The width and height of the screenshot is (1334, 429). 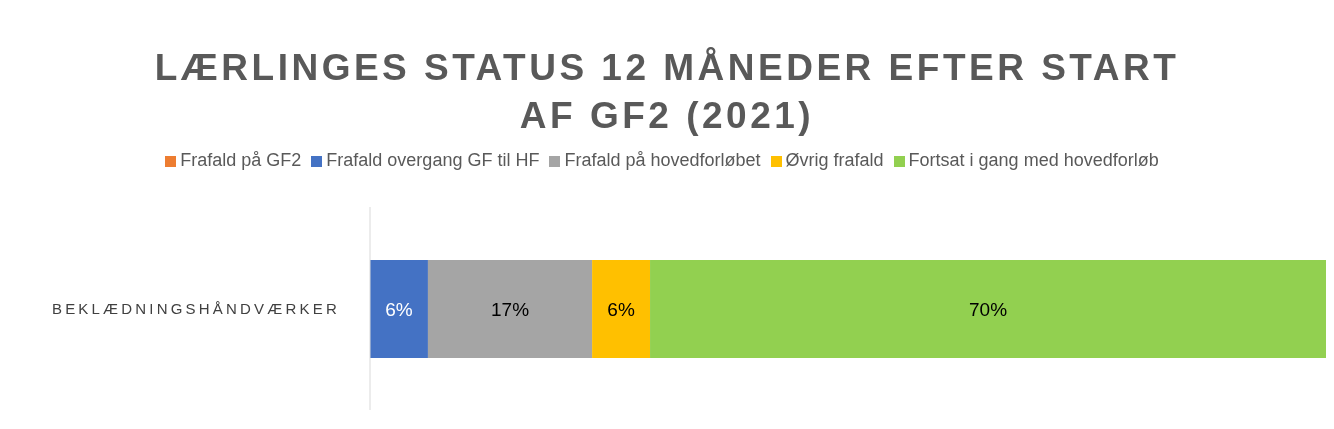 What do you see at coordinates (195, 308) in the screenshot?
I see `y-tick-label: BEKLÆDNINGSHÅNDVÆRKER` at bounding box center [195, 308].